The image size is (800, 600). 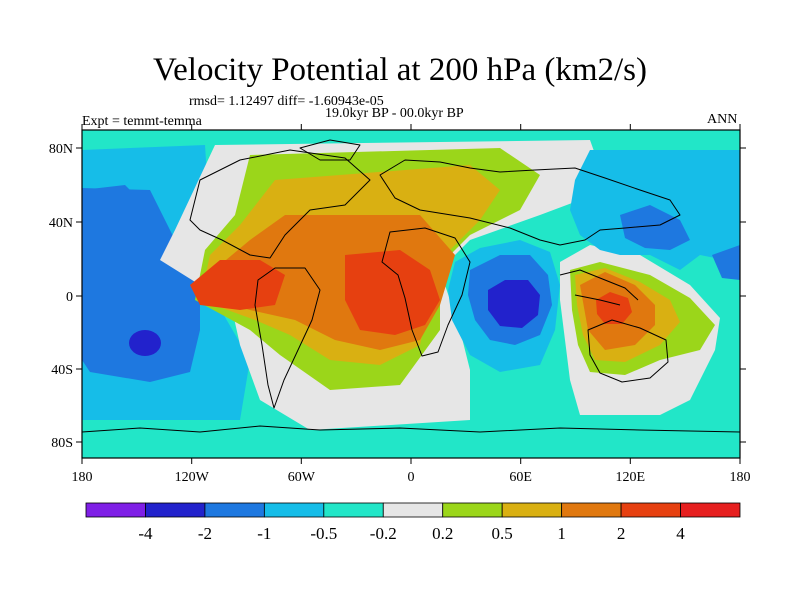 What do you see at coordinates (520, 477) in the screenshot?
I see `lon-label: 60E` at bounding box center [520, 477].